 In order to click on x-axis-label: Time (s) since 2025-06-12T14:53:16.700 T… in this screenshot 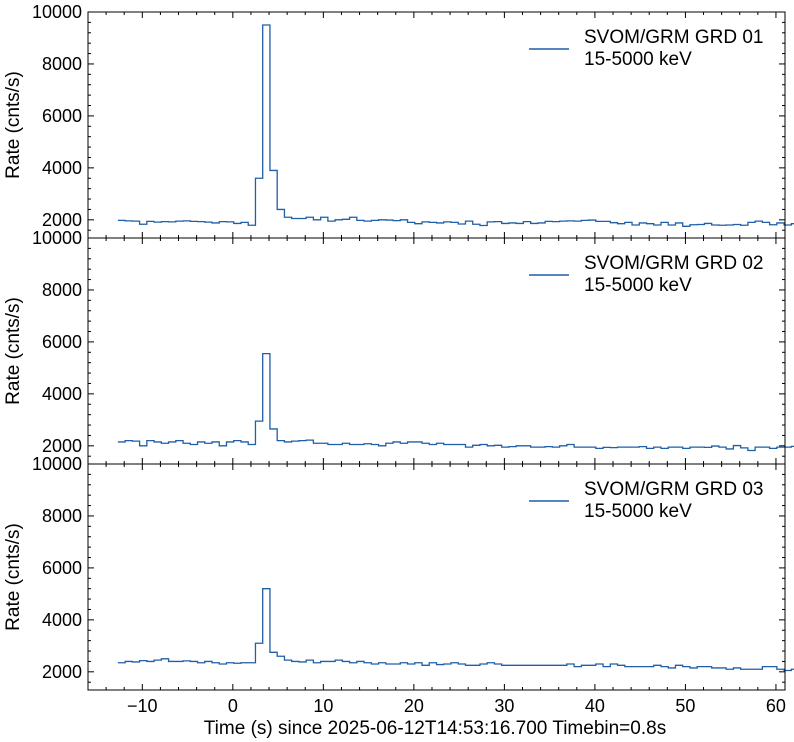, I will do `click(435, 728)`.